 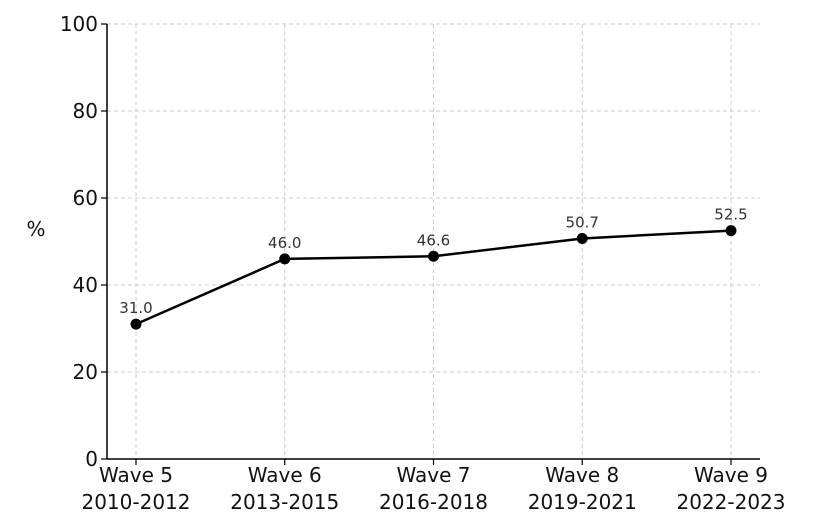 What do you see at coordinates (730, 215) in the screenshot?
I see `data-label: 52.5` at bounding box center [730, 215].